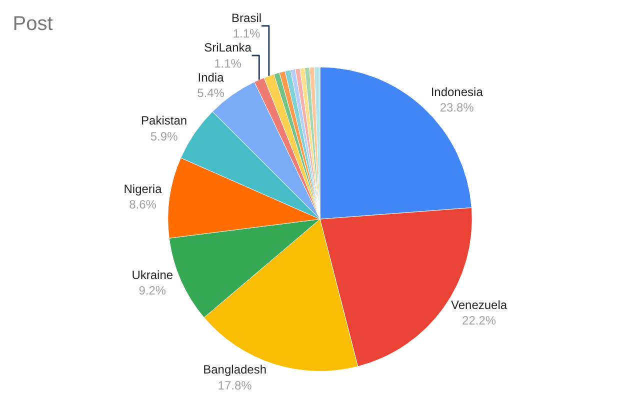 This screenshot has width=640, height=397. I want to click on data-label: 9.2%, so click(152, 291).